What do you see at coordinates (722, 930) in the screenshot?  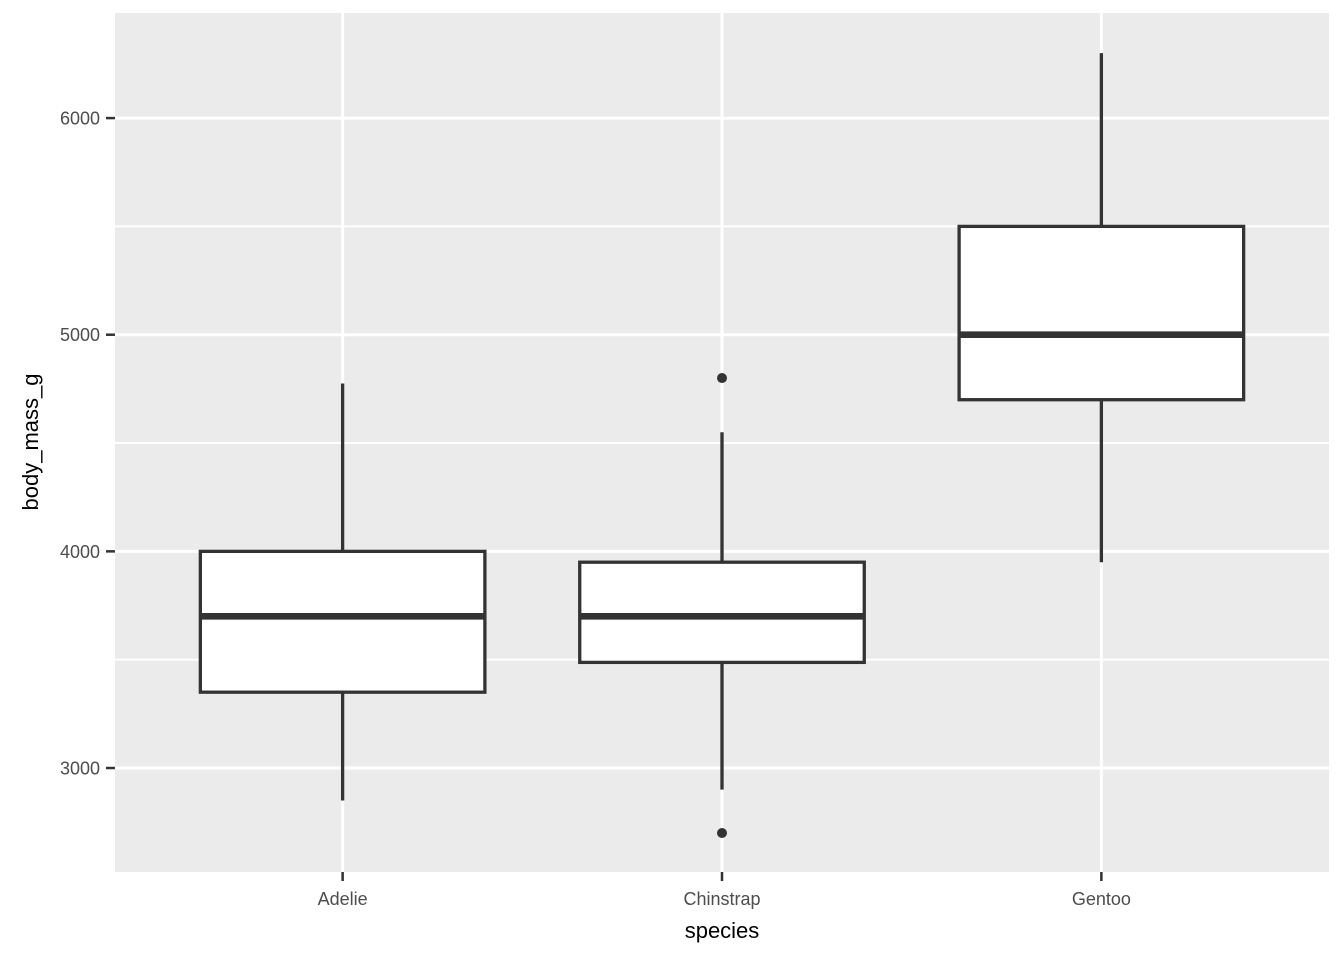 I see `x-axis-title: species` at bounding box center [722, 930].